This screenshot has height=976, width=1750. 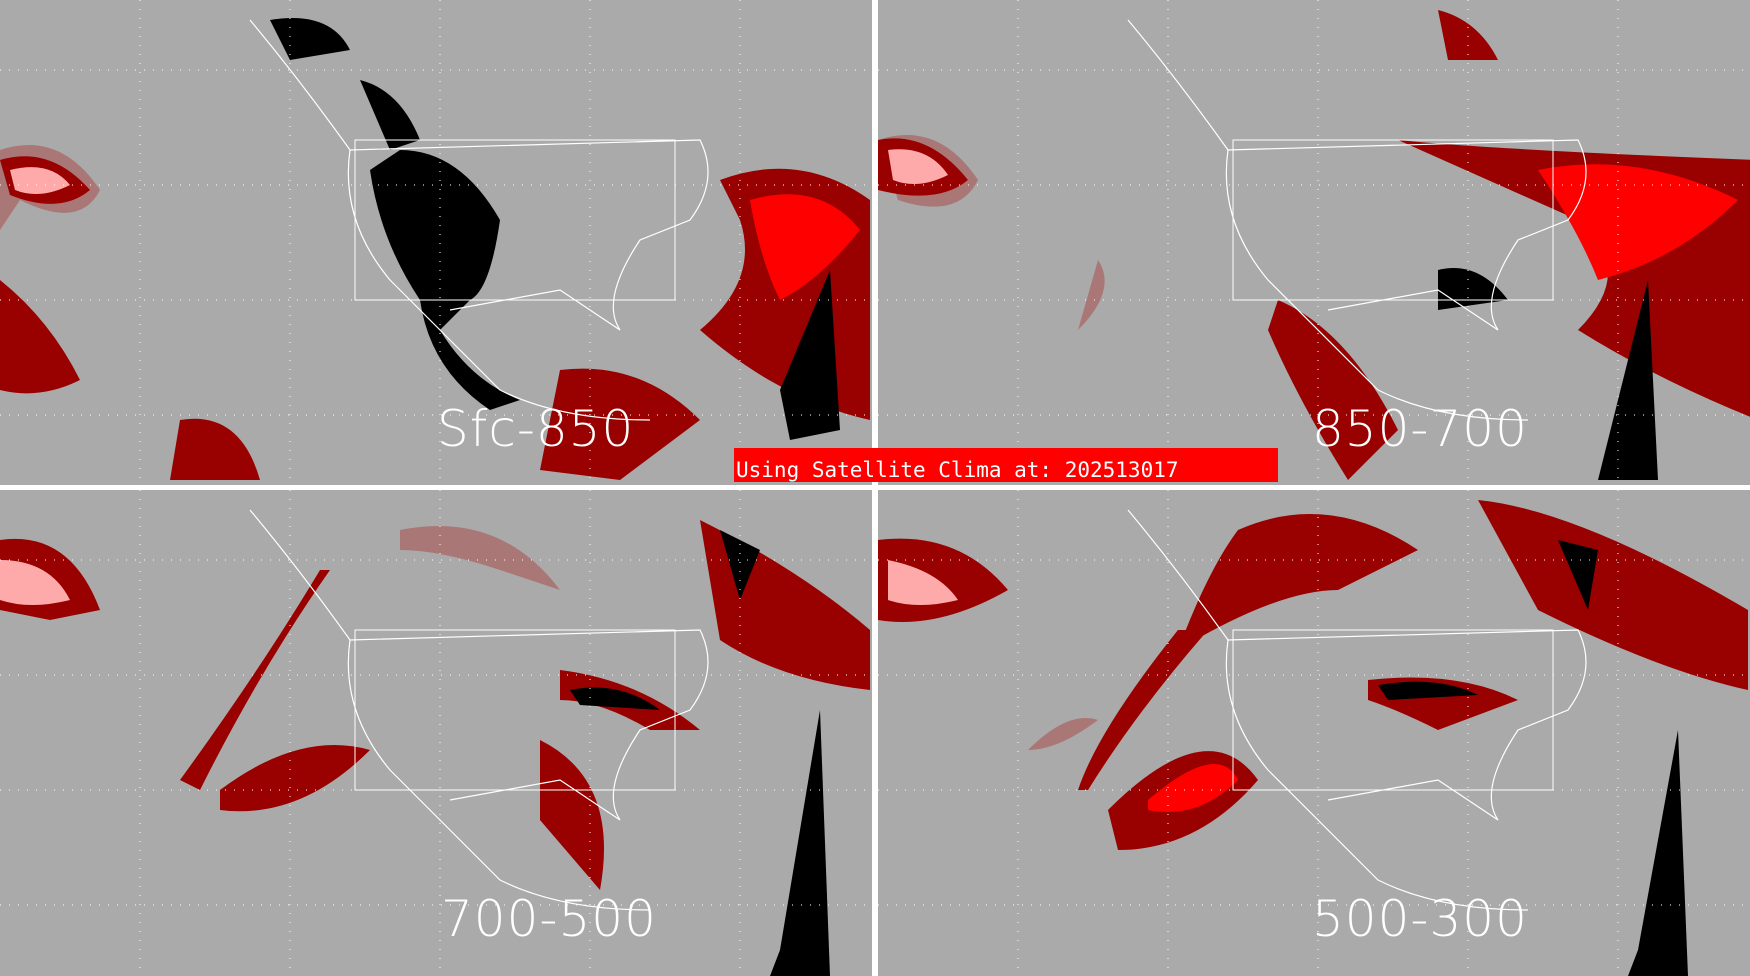 What do you see at coordinates (1420, 429) in the screenshot?
I see `layer-label: 850-700` at bounding box center [1420, 429].